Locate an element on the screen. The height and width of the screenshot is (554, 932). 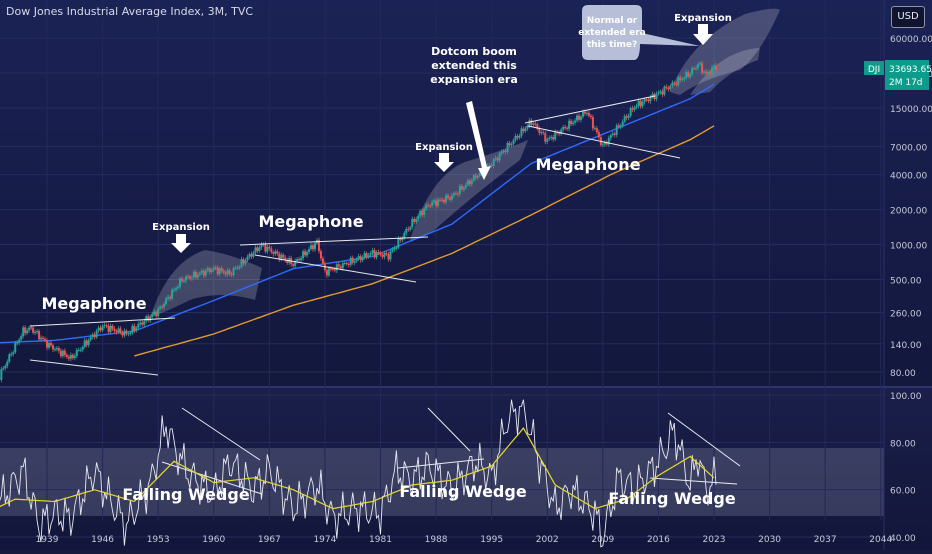
price-tick-label: 140.00 is located at coordinates (906, 346).